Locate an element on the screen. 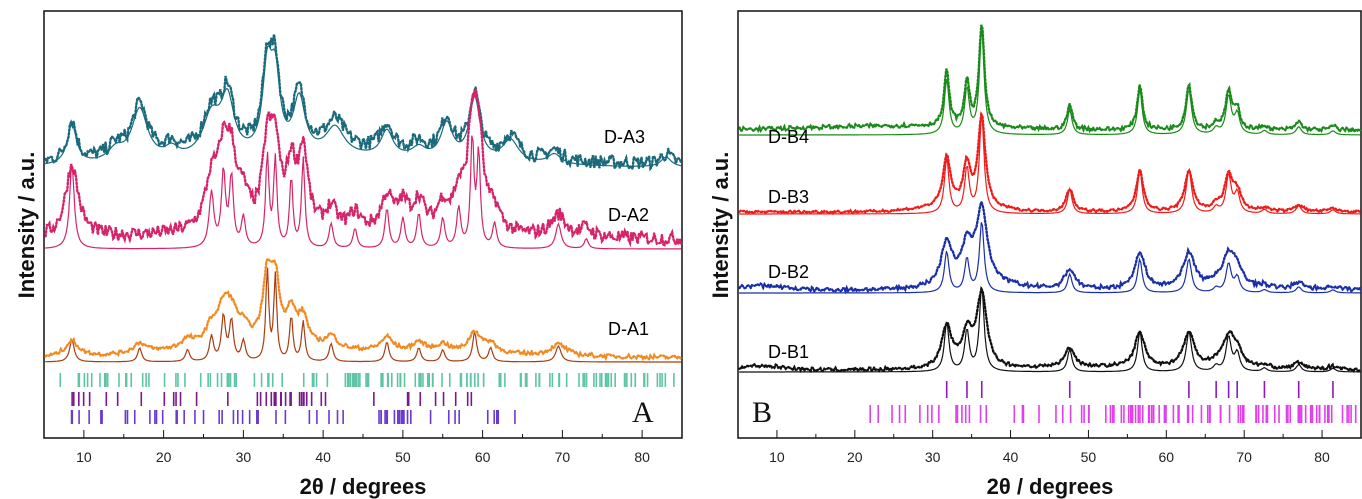  panel-b-x-axis-title: 2θ / degrees is located at coordinates (1050, 486).